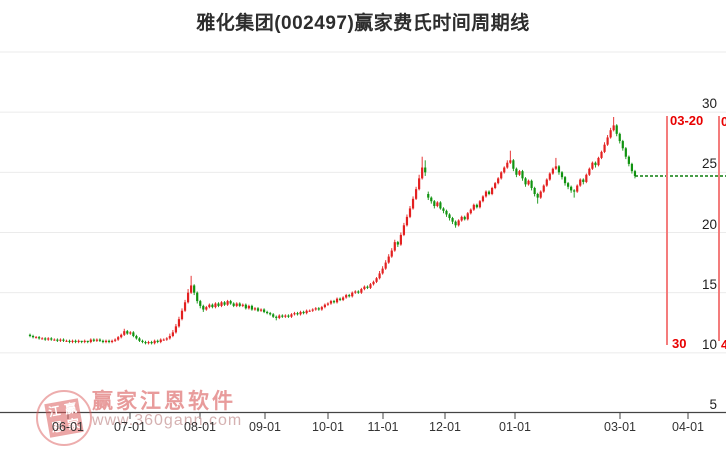 Image resolution: width=726 pixels, height=450 pixels. Describe the element at coordinates (383, 427) in the screenshot. I see `x-axis-label: 11-01` at that location.